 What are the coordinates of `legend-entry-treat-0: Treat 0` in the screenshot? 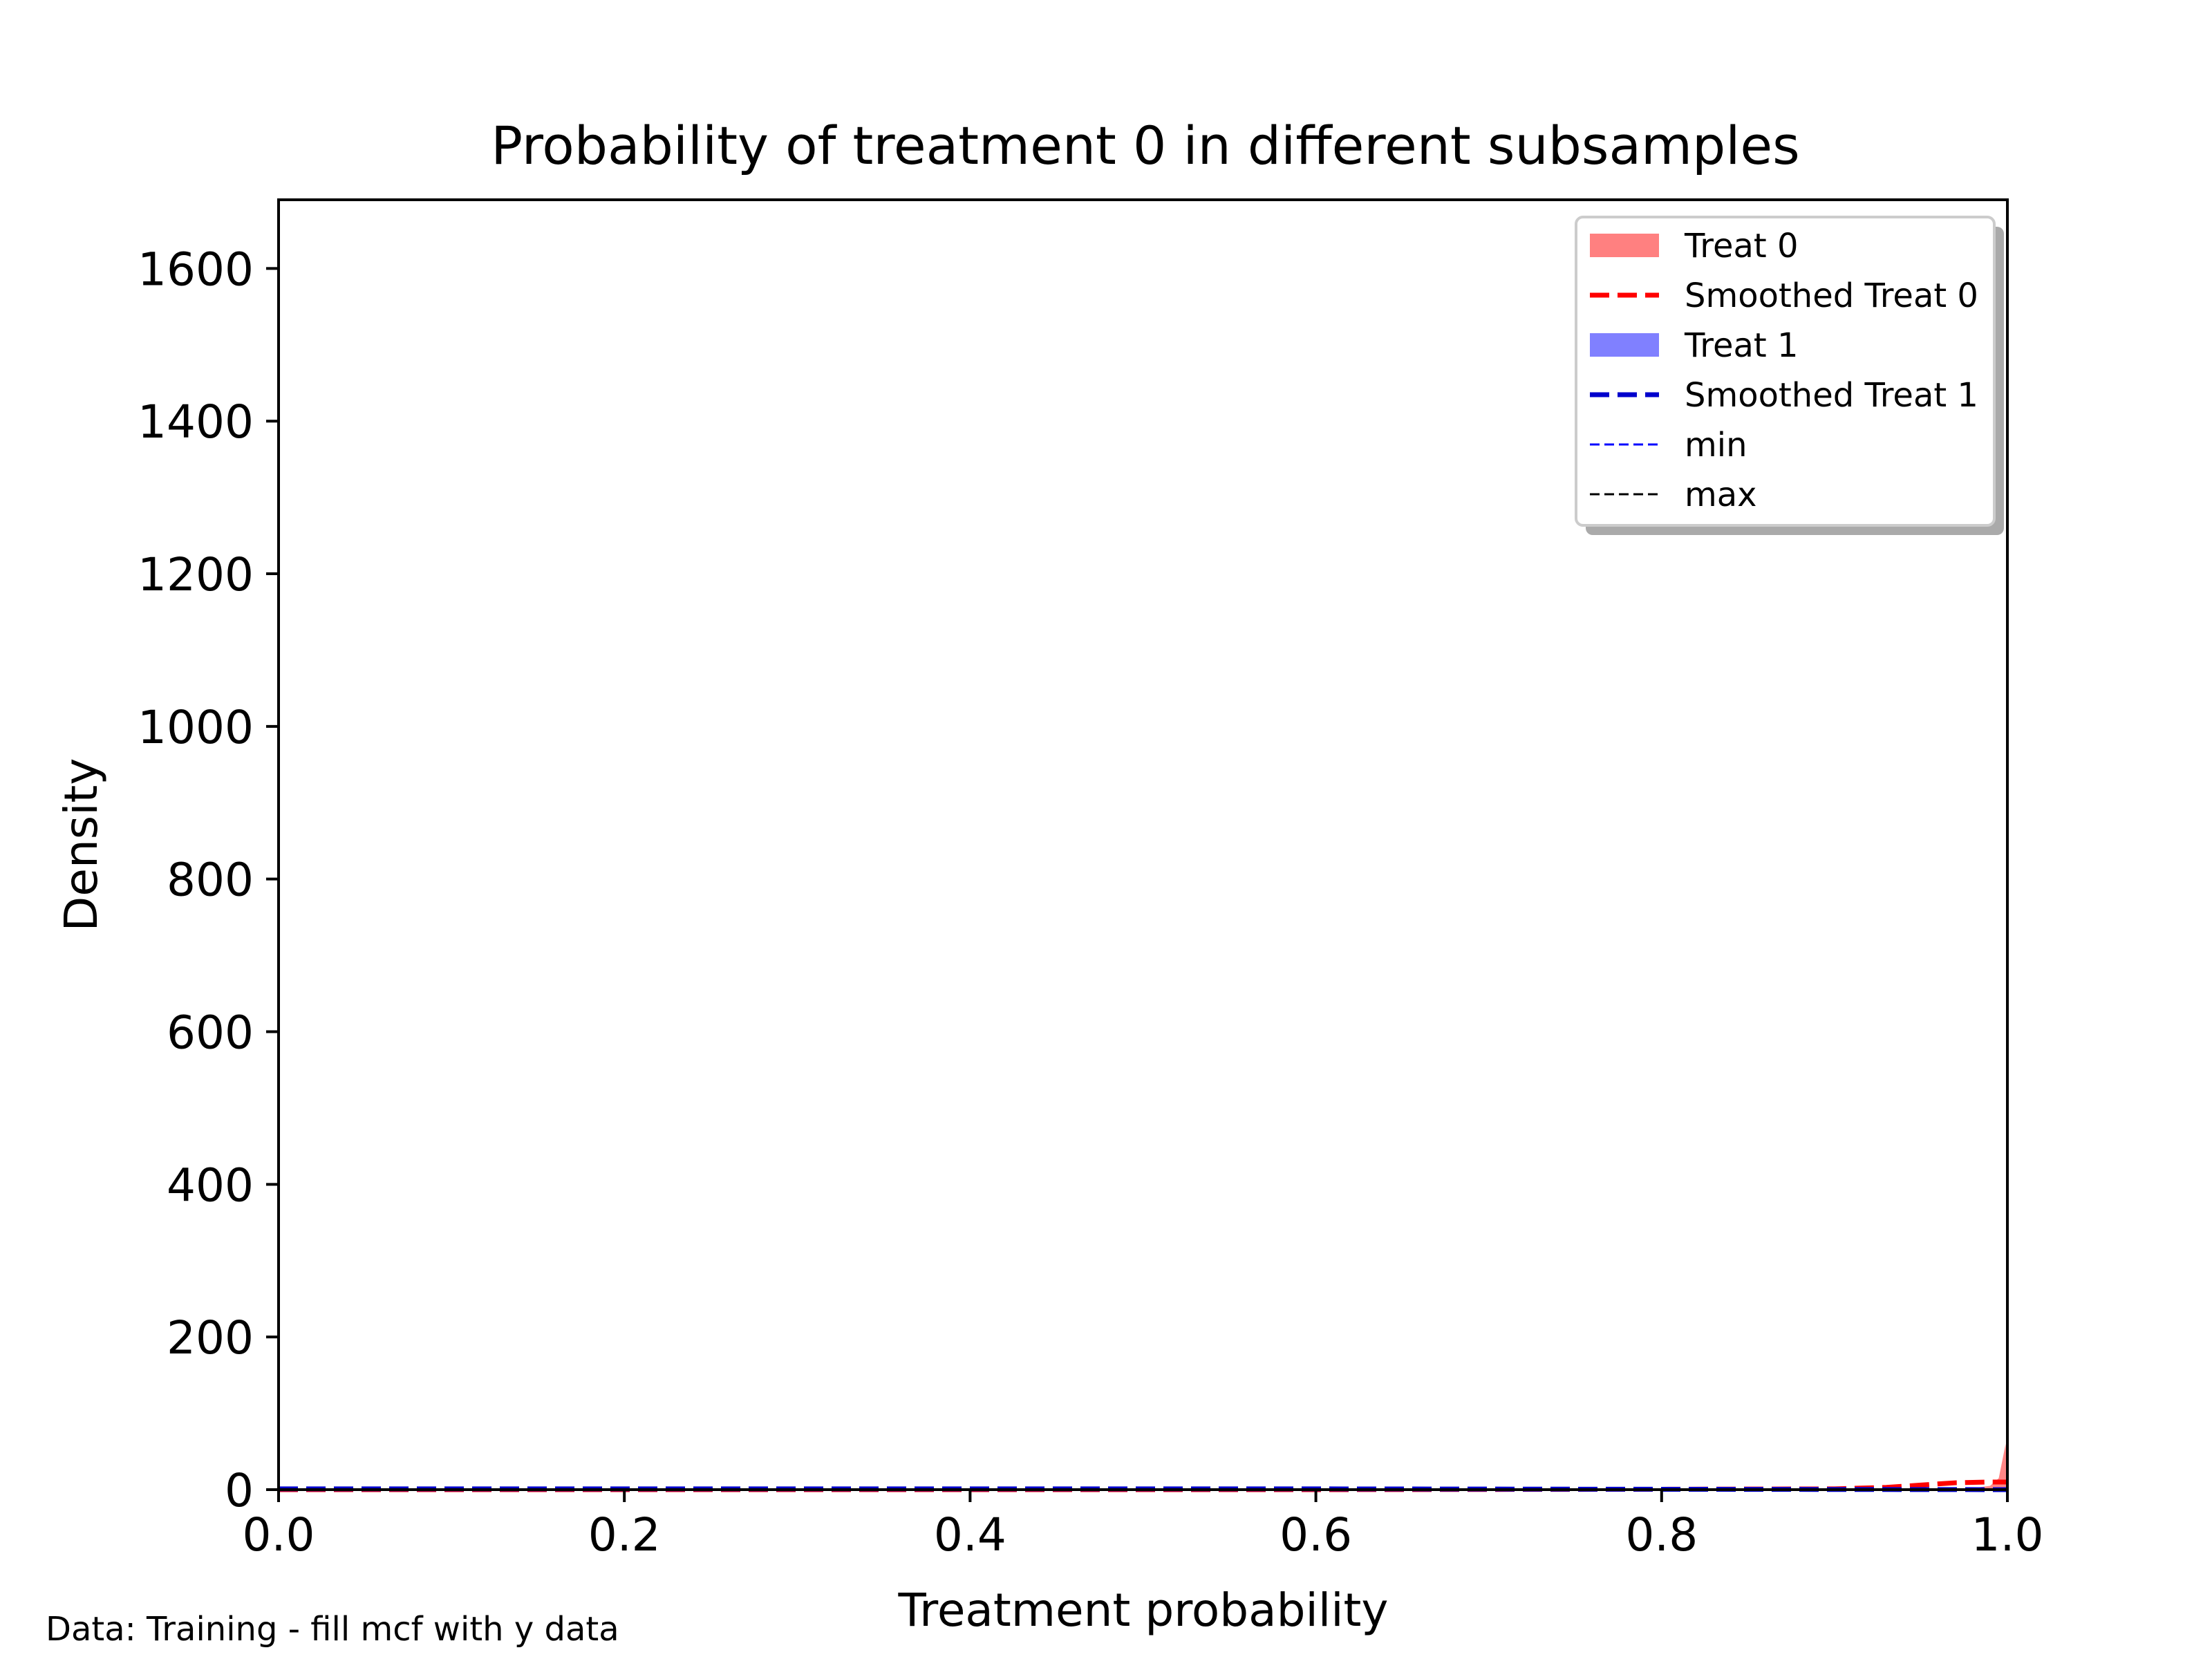 It's located at (1694, 246).